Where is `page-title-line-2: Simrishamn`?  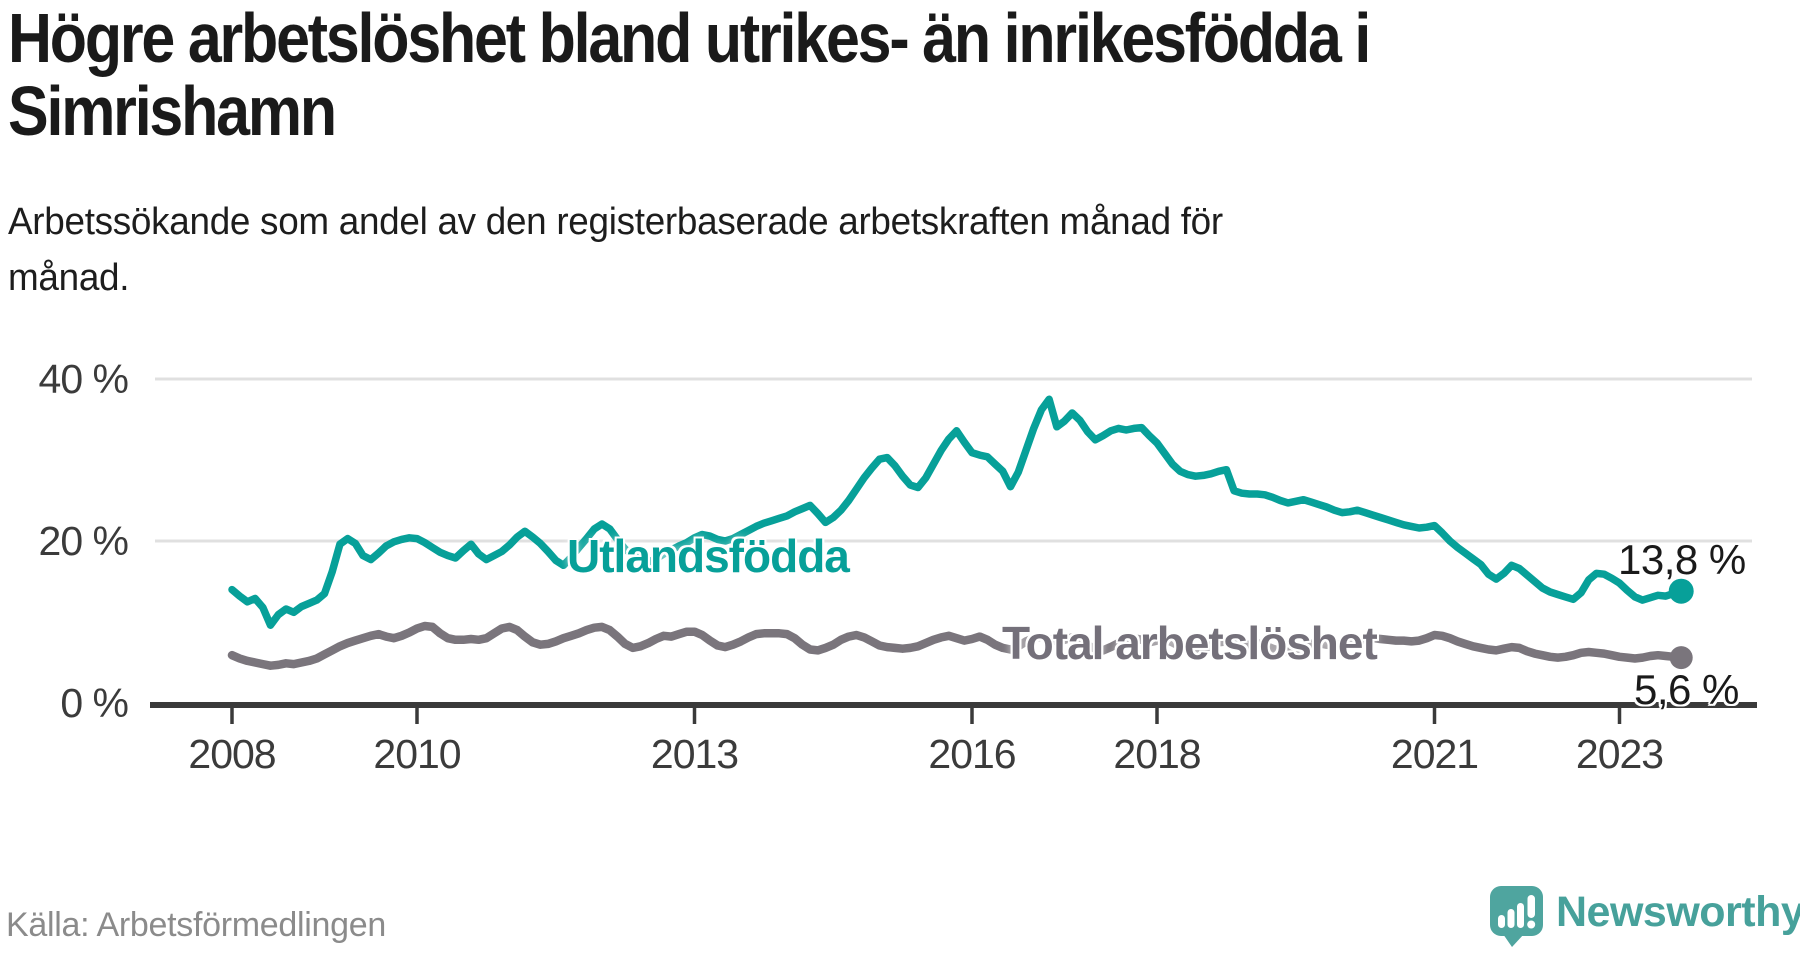
page-title-line-2: Simrishamn is located at coordinates (172, 111).